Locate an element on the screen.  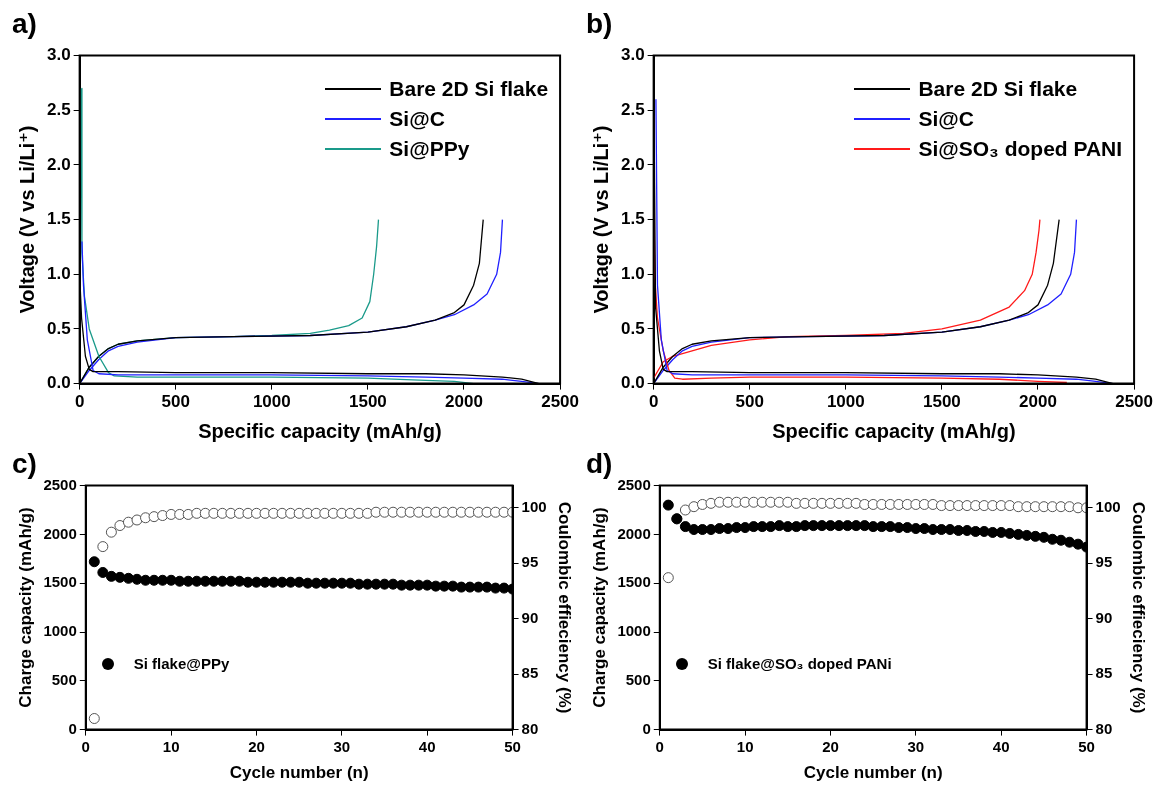
chart-title: c) is located at coordinates (24, 463).